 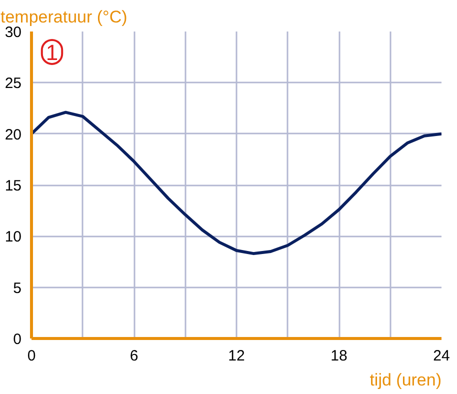 I want to click on y-tick-label: 5, so click(x=17, y=288).